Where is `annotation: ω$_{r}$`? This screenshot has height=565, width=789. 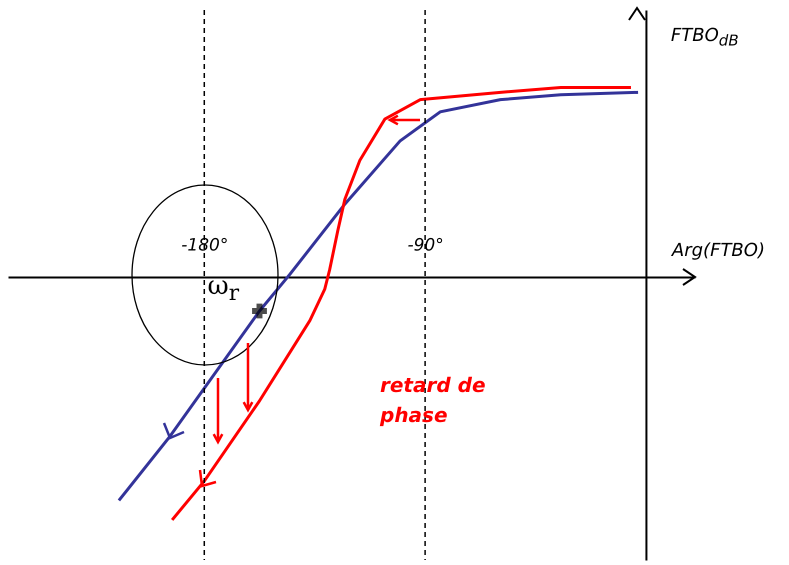 annotation: ω$_{r}$ is located at coordinates (223, 288).